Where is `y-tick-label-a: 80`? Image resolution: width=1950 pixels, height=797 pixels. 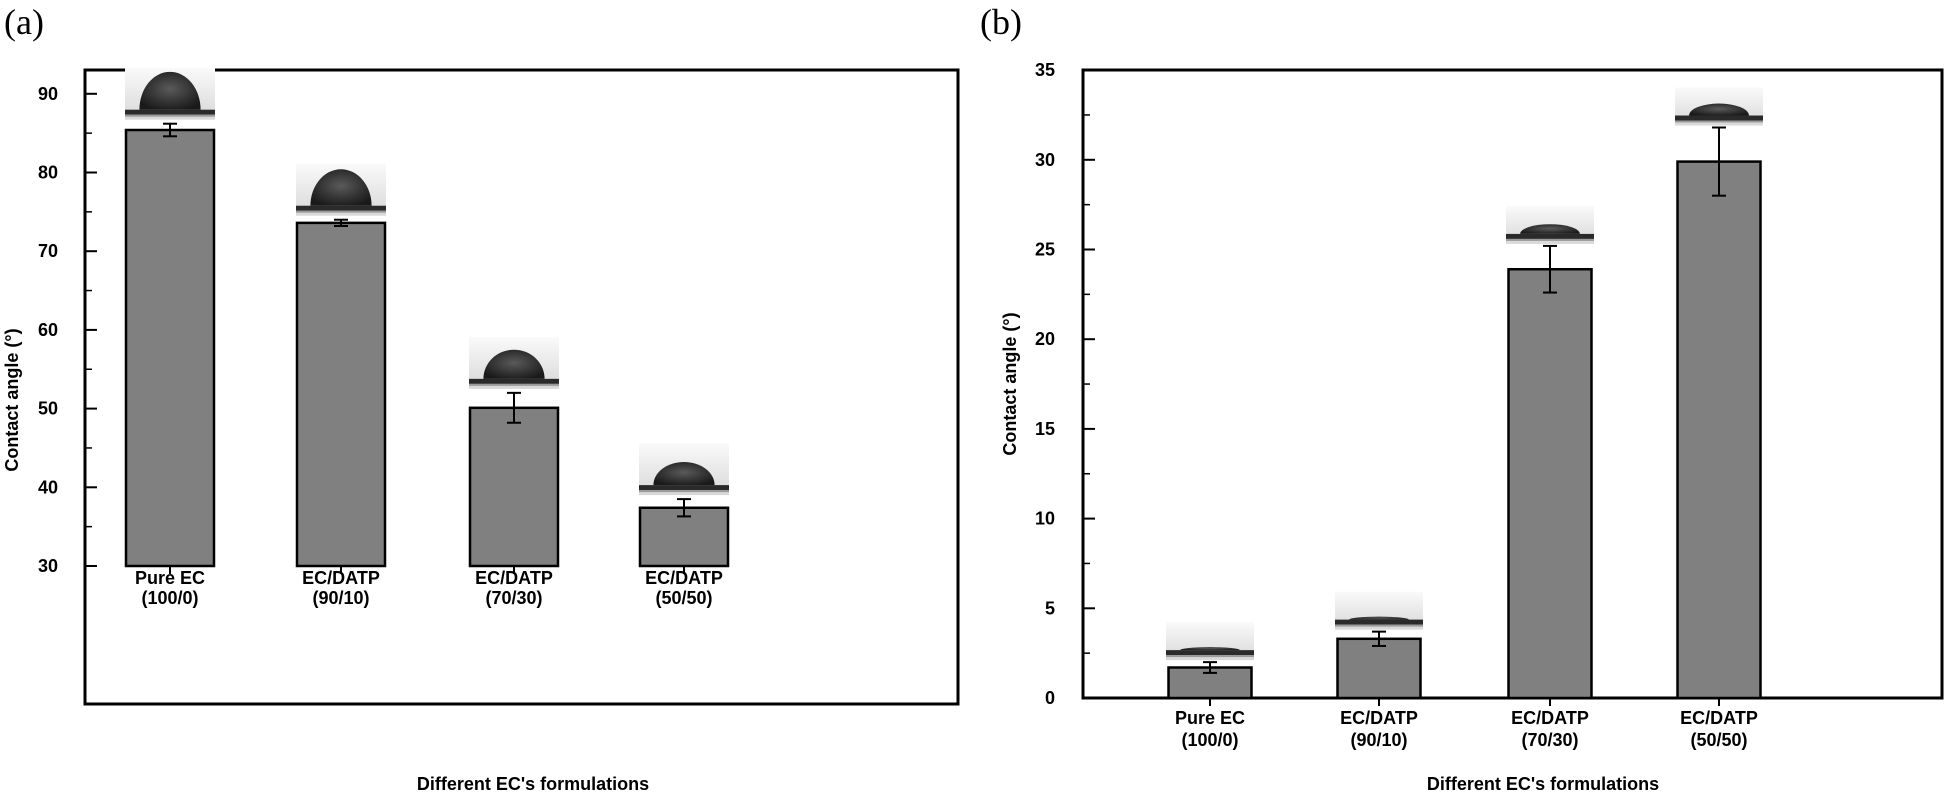
y-tick-label-a: 80 is located at coordinates (48, 173).